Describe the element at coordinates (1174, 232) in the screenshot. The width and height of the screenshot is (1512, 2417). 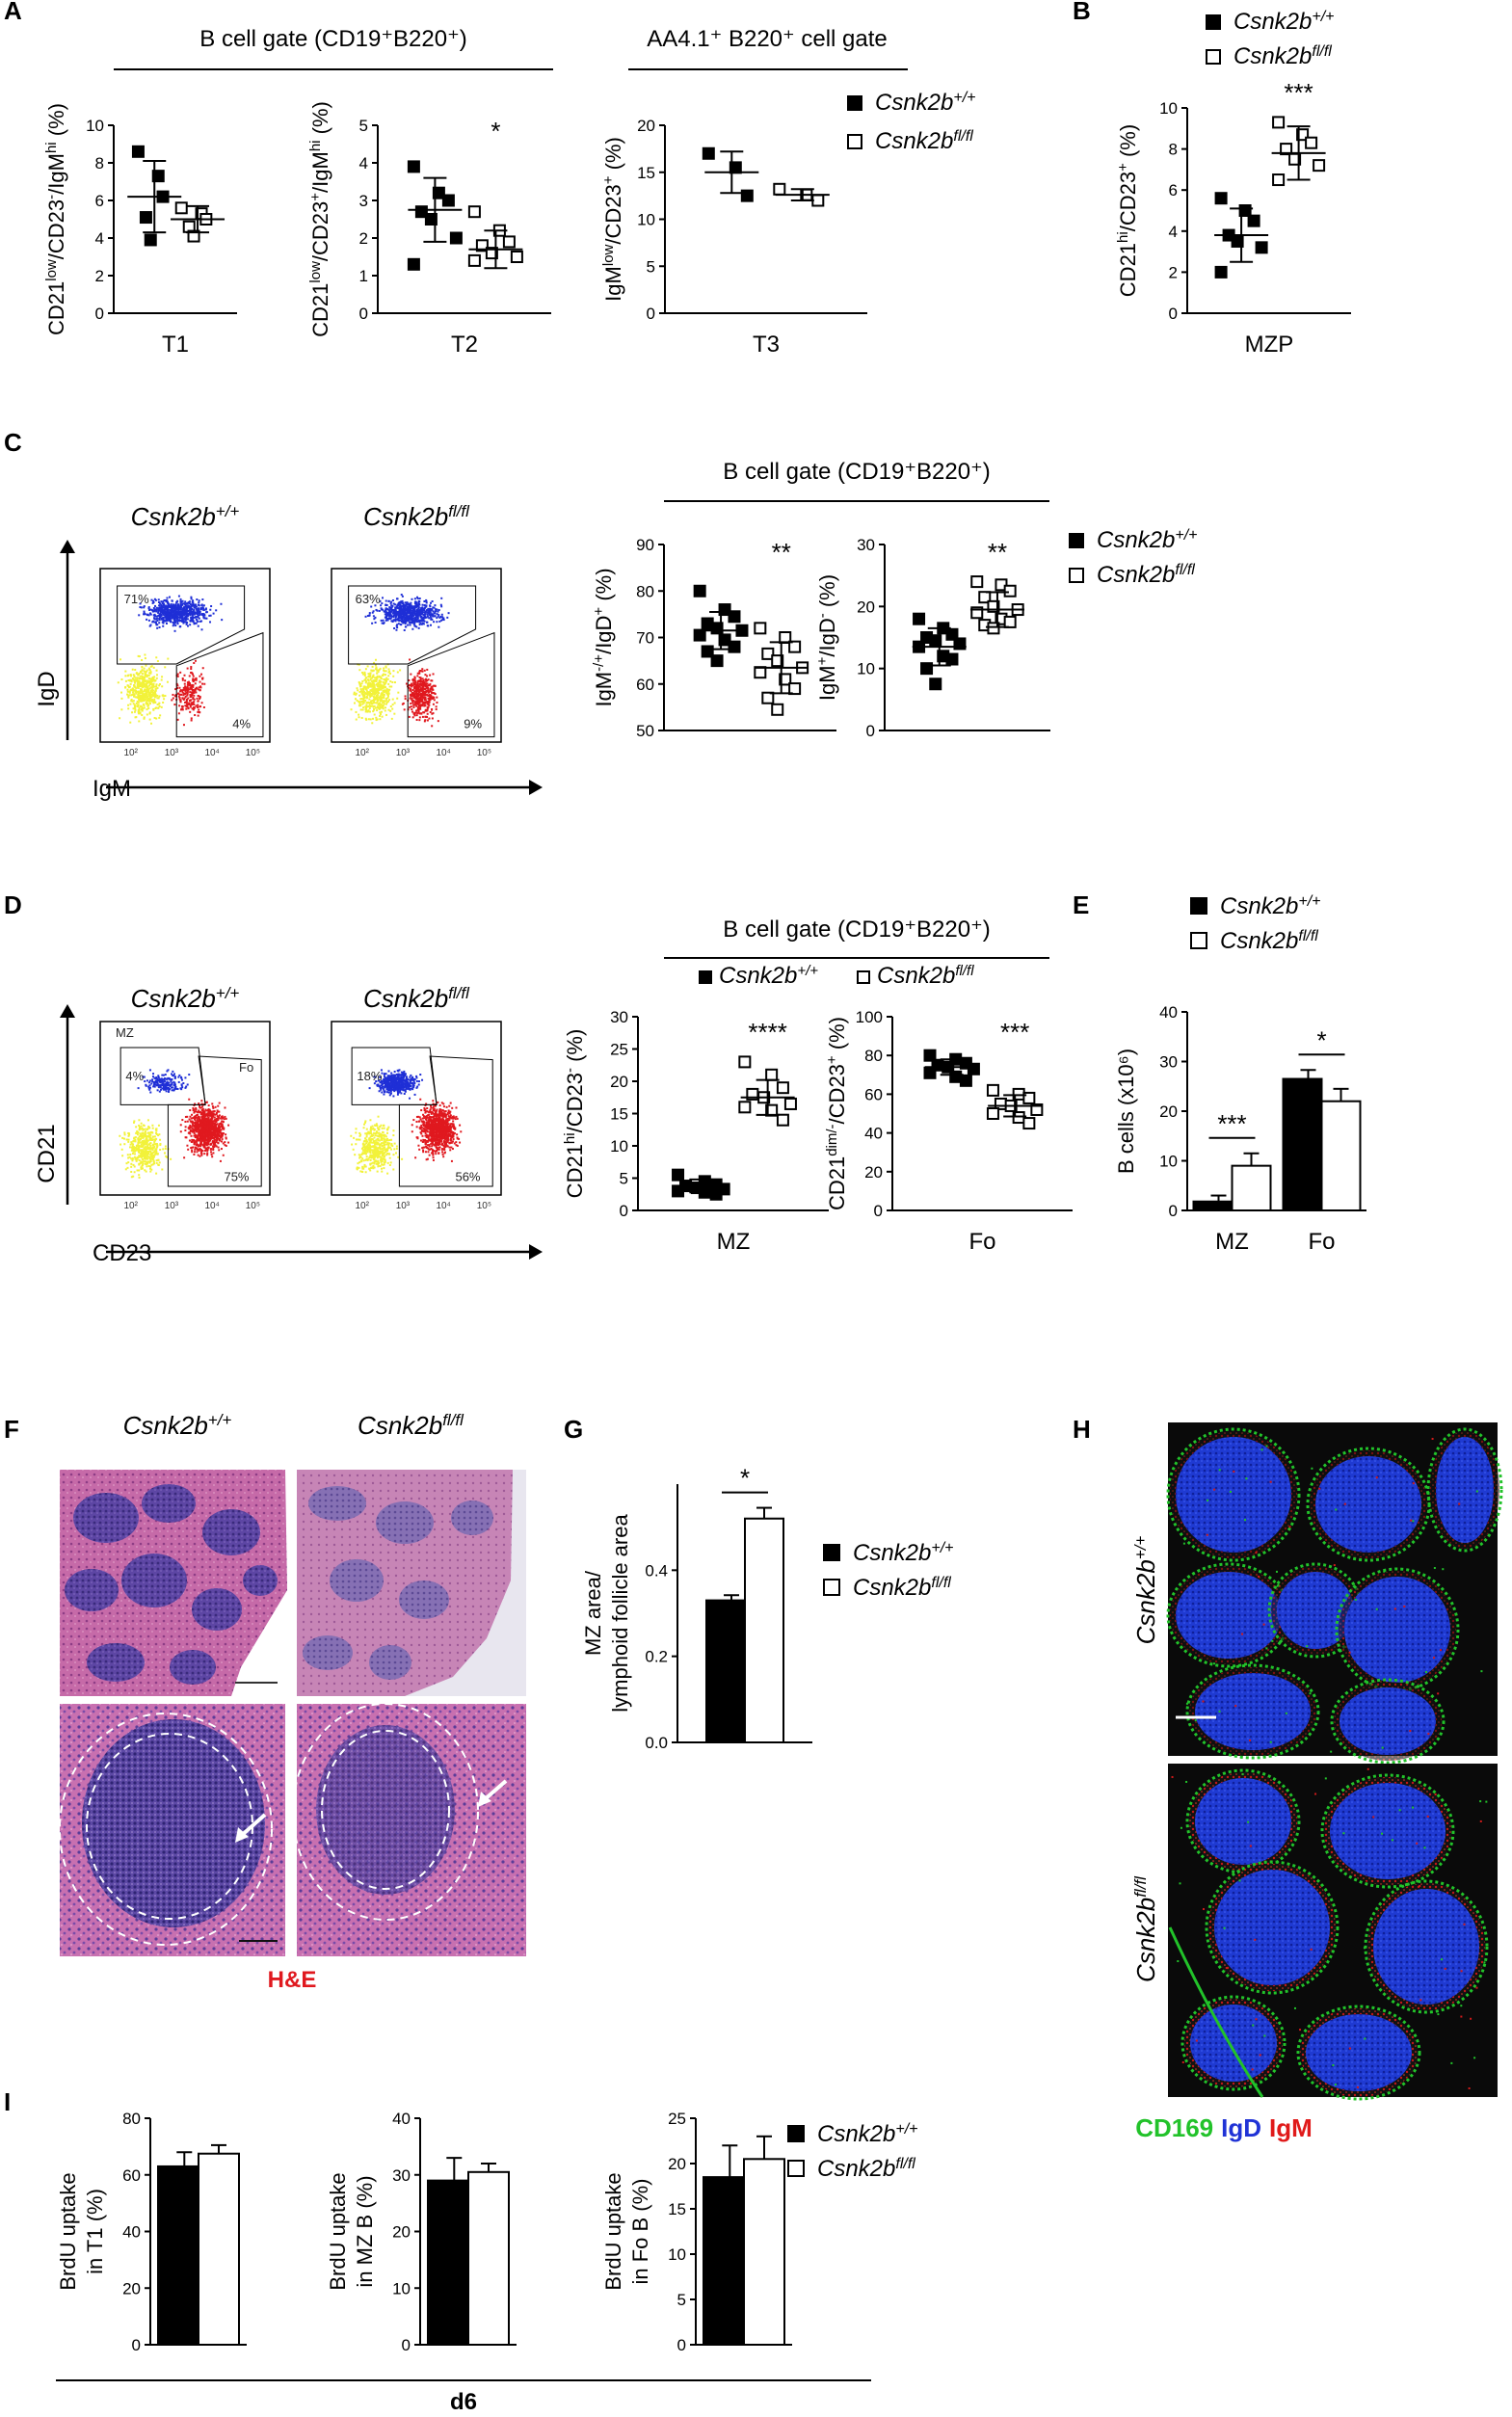
I see `B-ytick-label: 4` at that location.